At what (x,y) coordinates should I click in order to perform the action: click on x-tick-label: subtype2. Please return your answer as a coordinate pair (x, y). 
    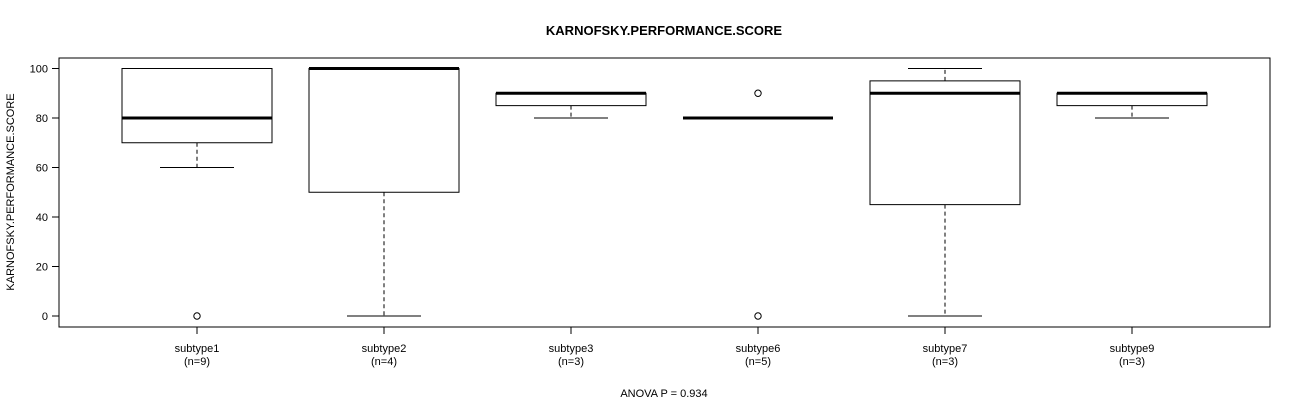
    Looking at the image, I should click on (384, 349).